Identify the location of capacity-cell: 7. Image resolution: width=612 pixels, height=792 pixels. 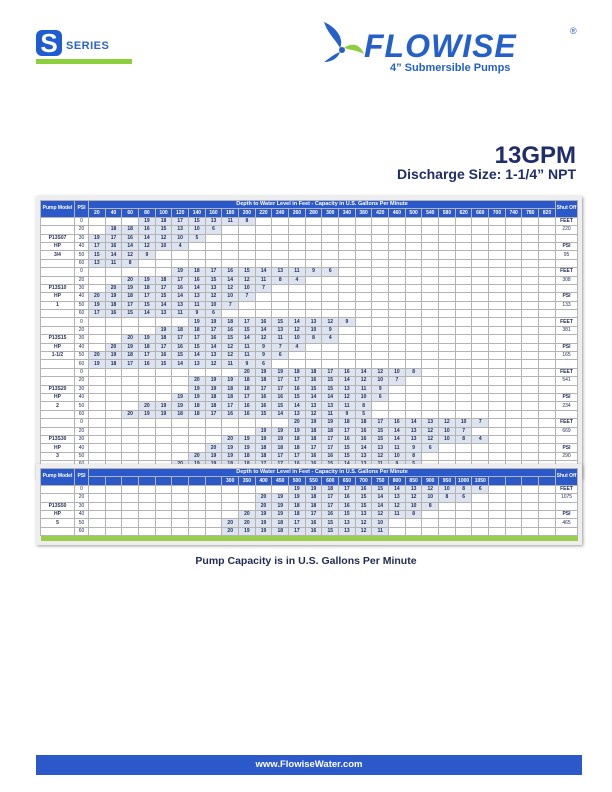
(280, 347).